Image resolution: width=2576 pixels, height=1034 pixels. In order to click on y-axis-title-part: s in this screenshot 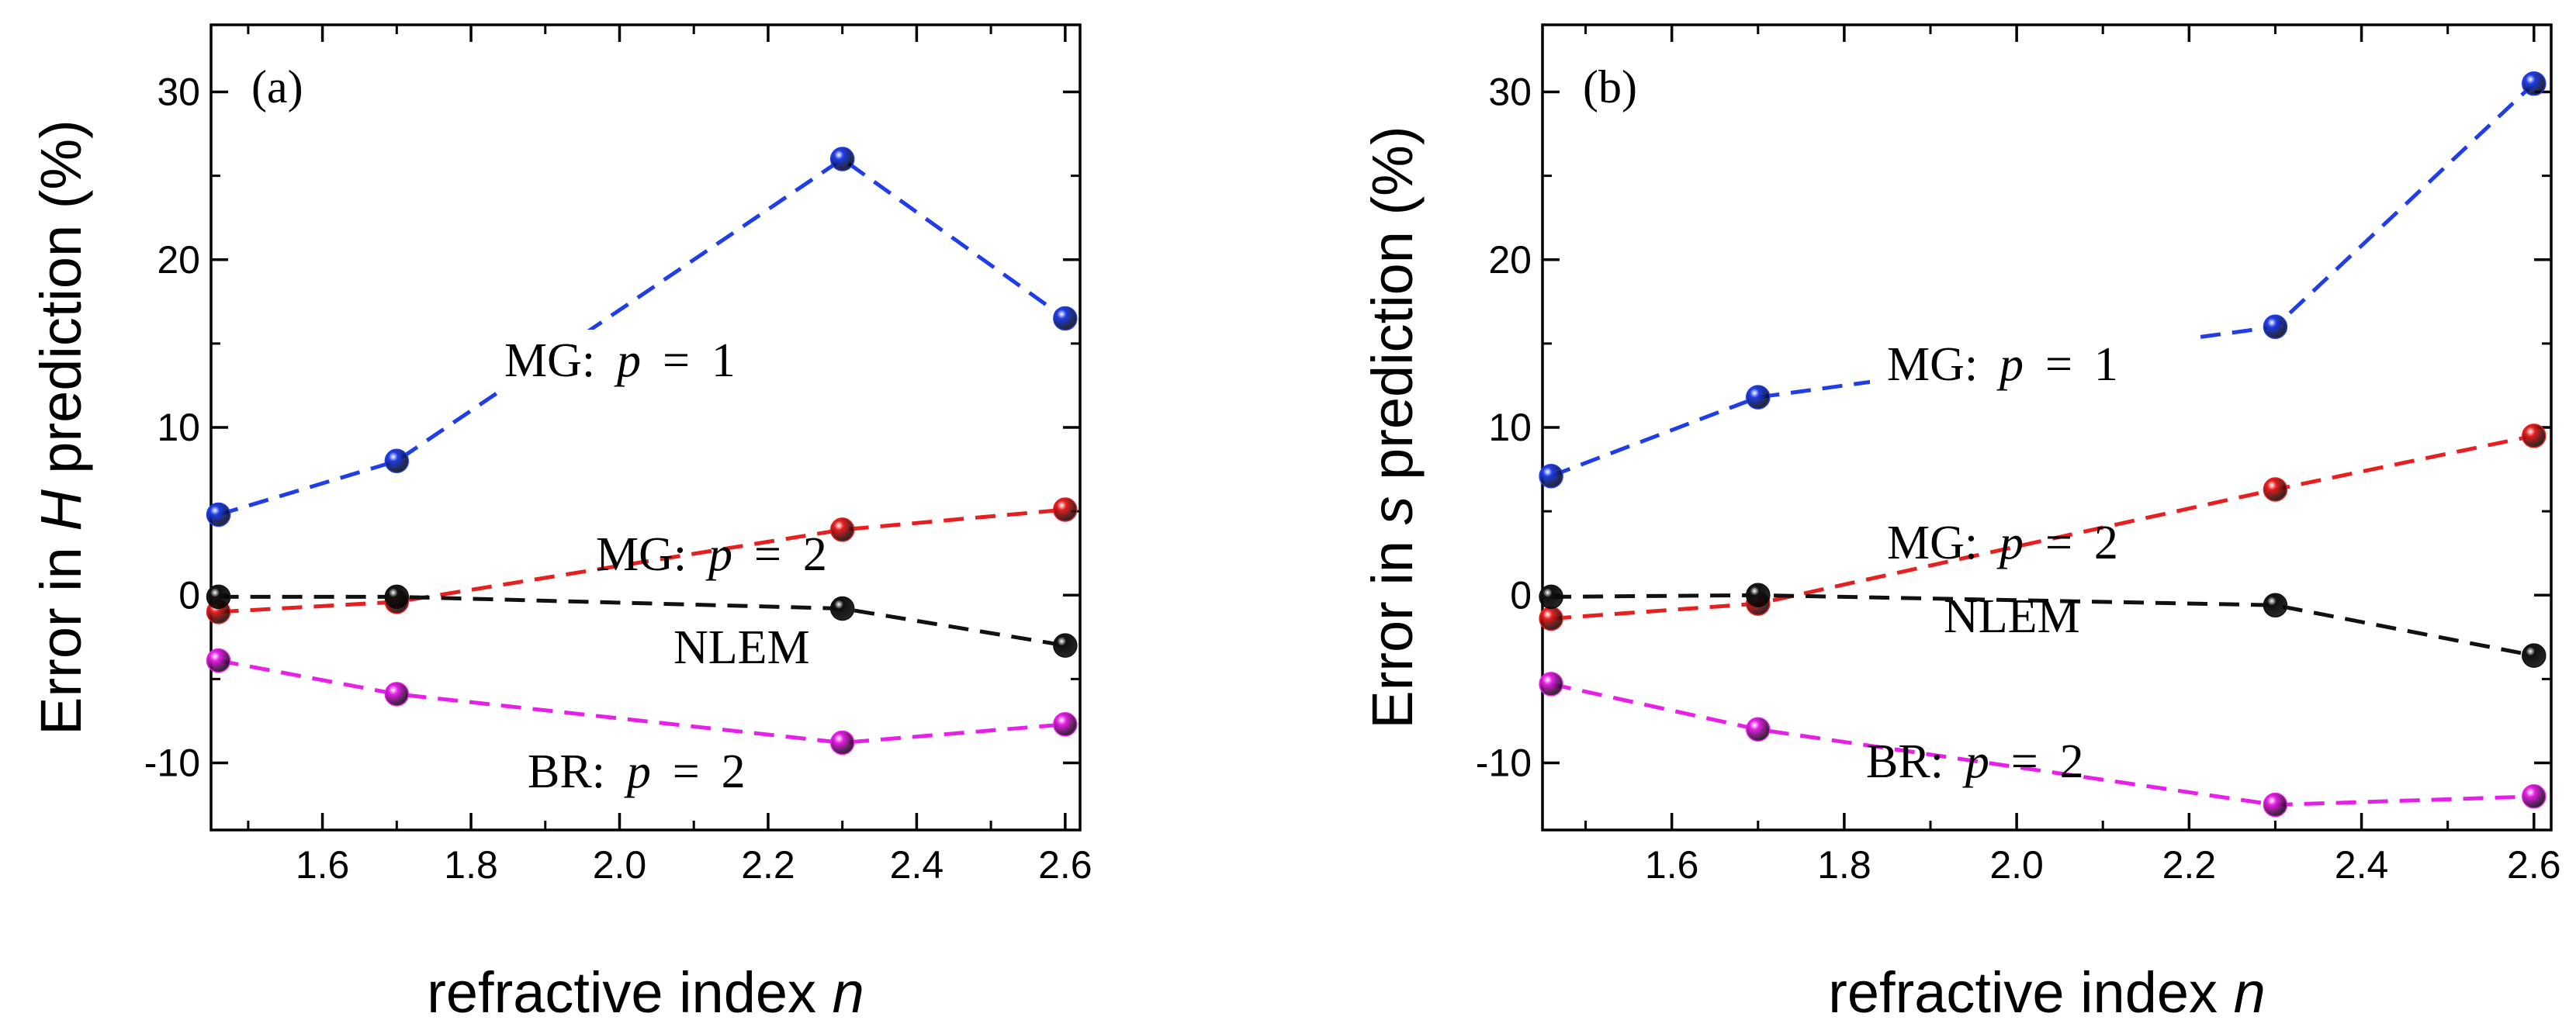, I will do `click(1392, 502)`.